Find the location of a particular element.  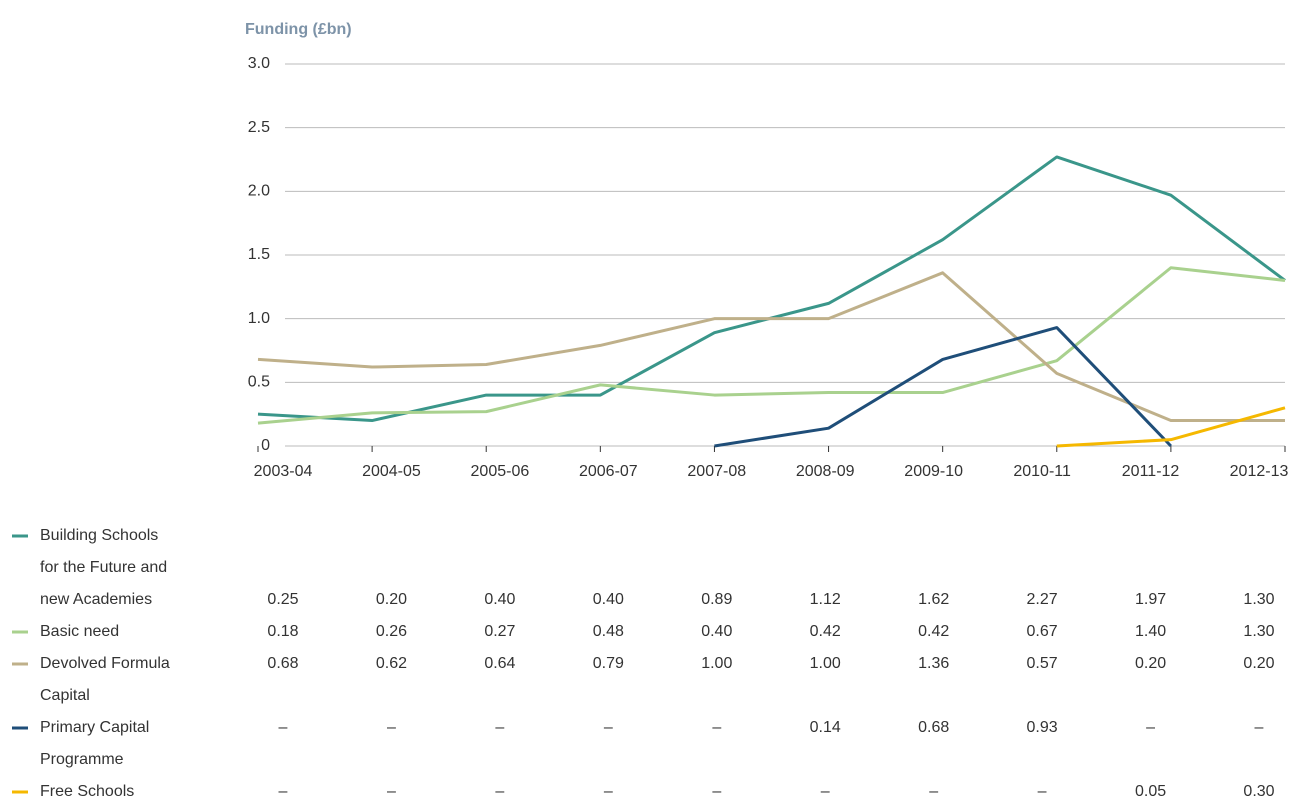

table-value: 0.05 is located at coordinates (1150, 791).